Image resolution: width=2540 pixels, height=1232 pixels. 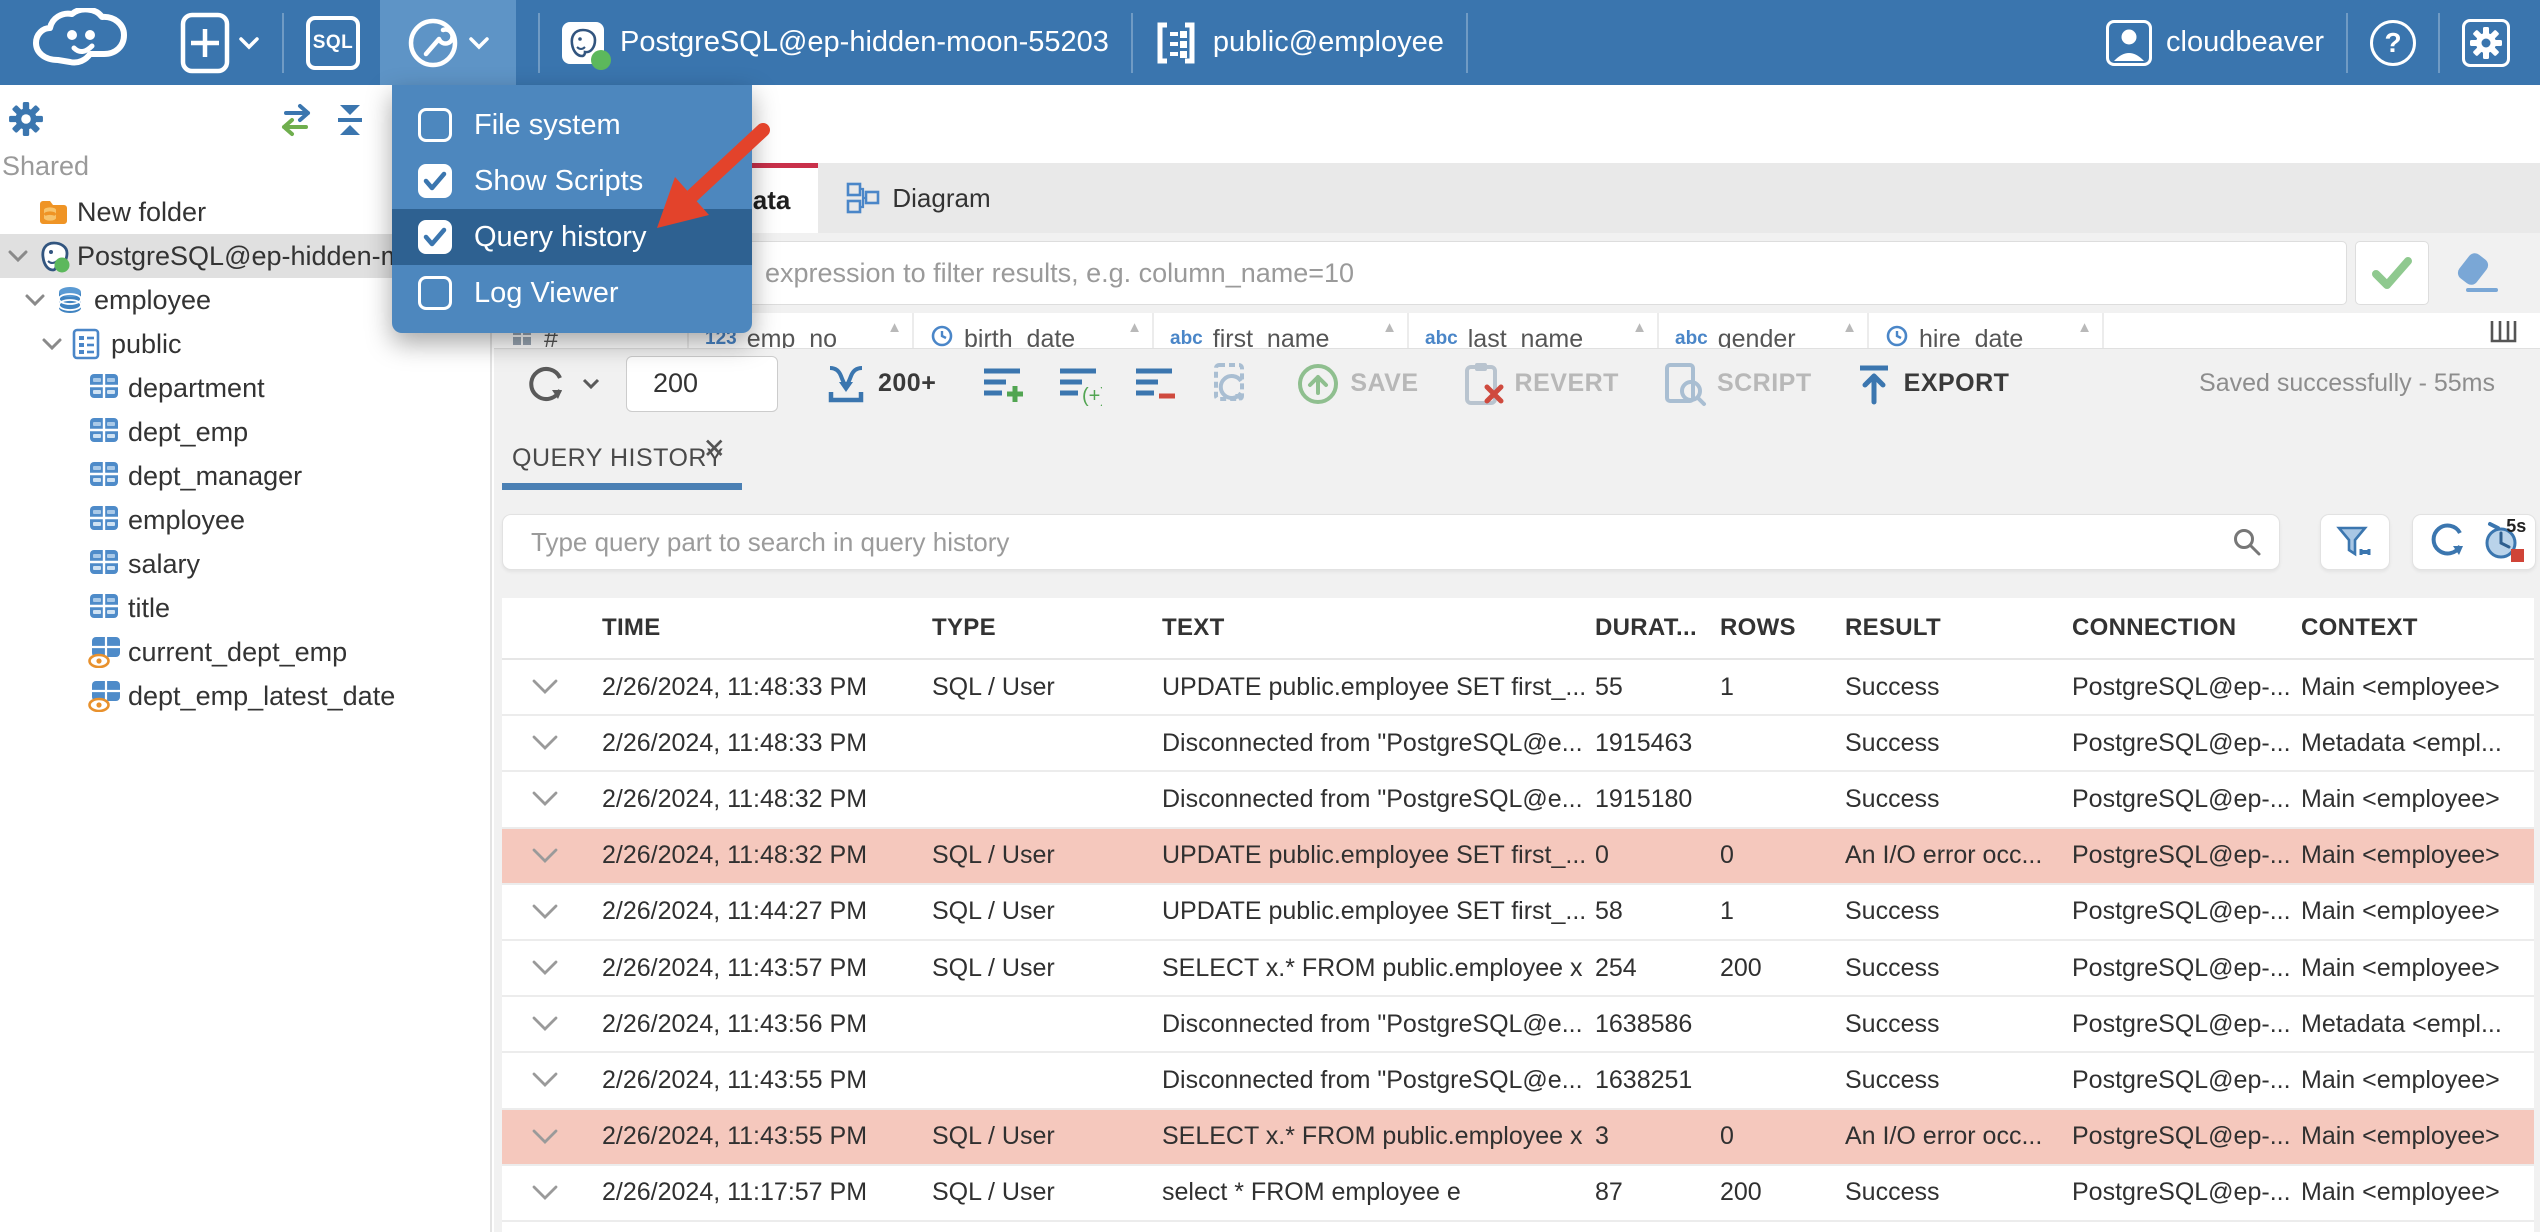 What do you see at coordinates (2154, 627) in the screenshot?
I see `column-header-connection: CONNECTION` at bounding box center [2154, 627].